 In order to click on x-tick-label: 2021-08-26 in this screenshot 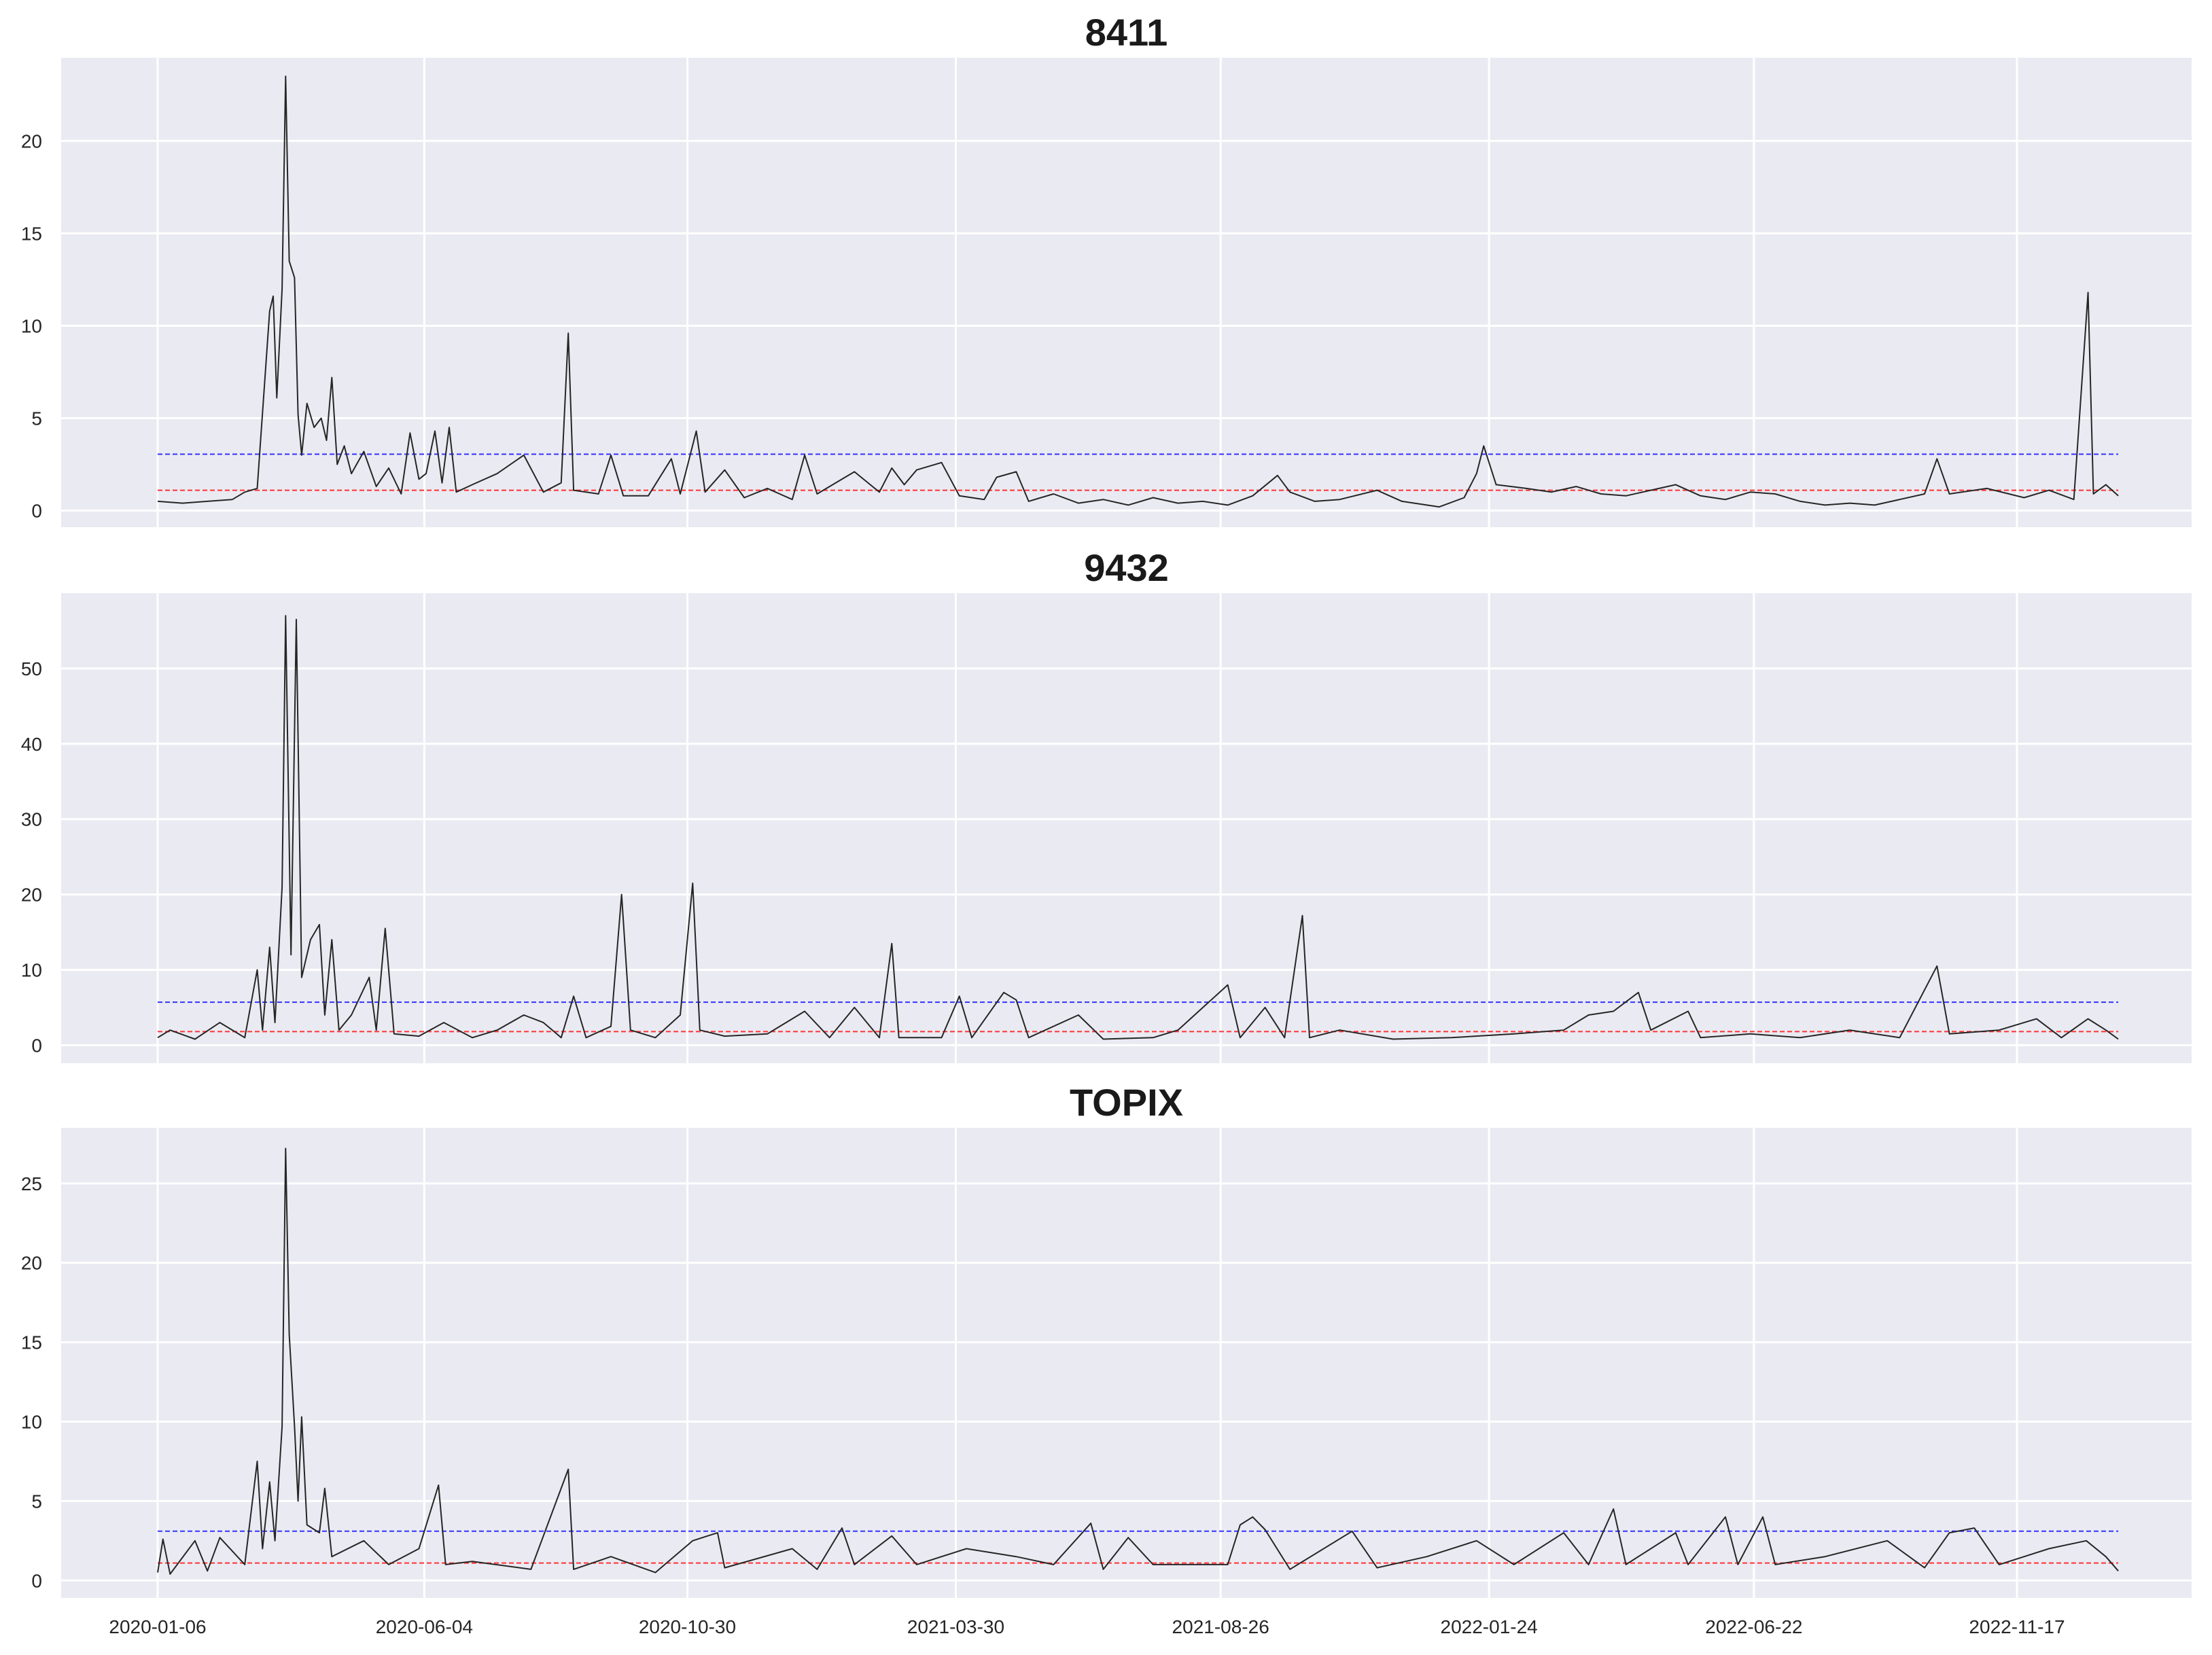, I will do `click(1220, 1626)`.